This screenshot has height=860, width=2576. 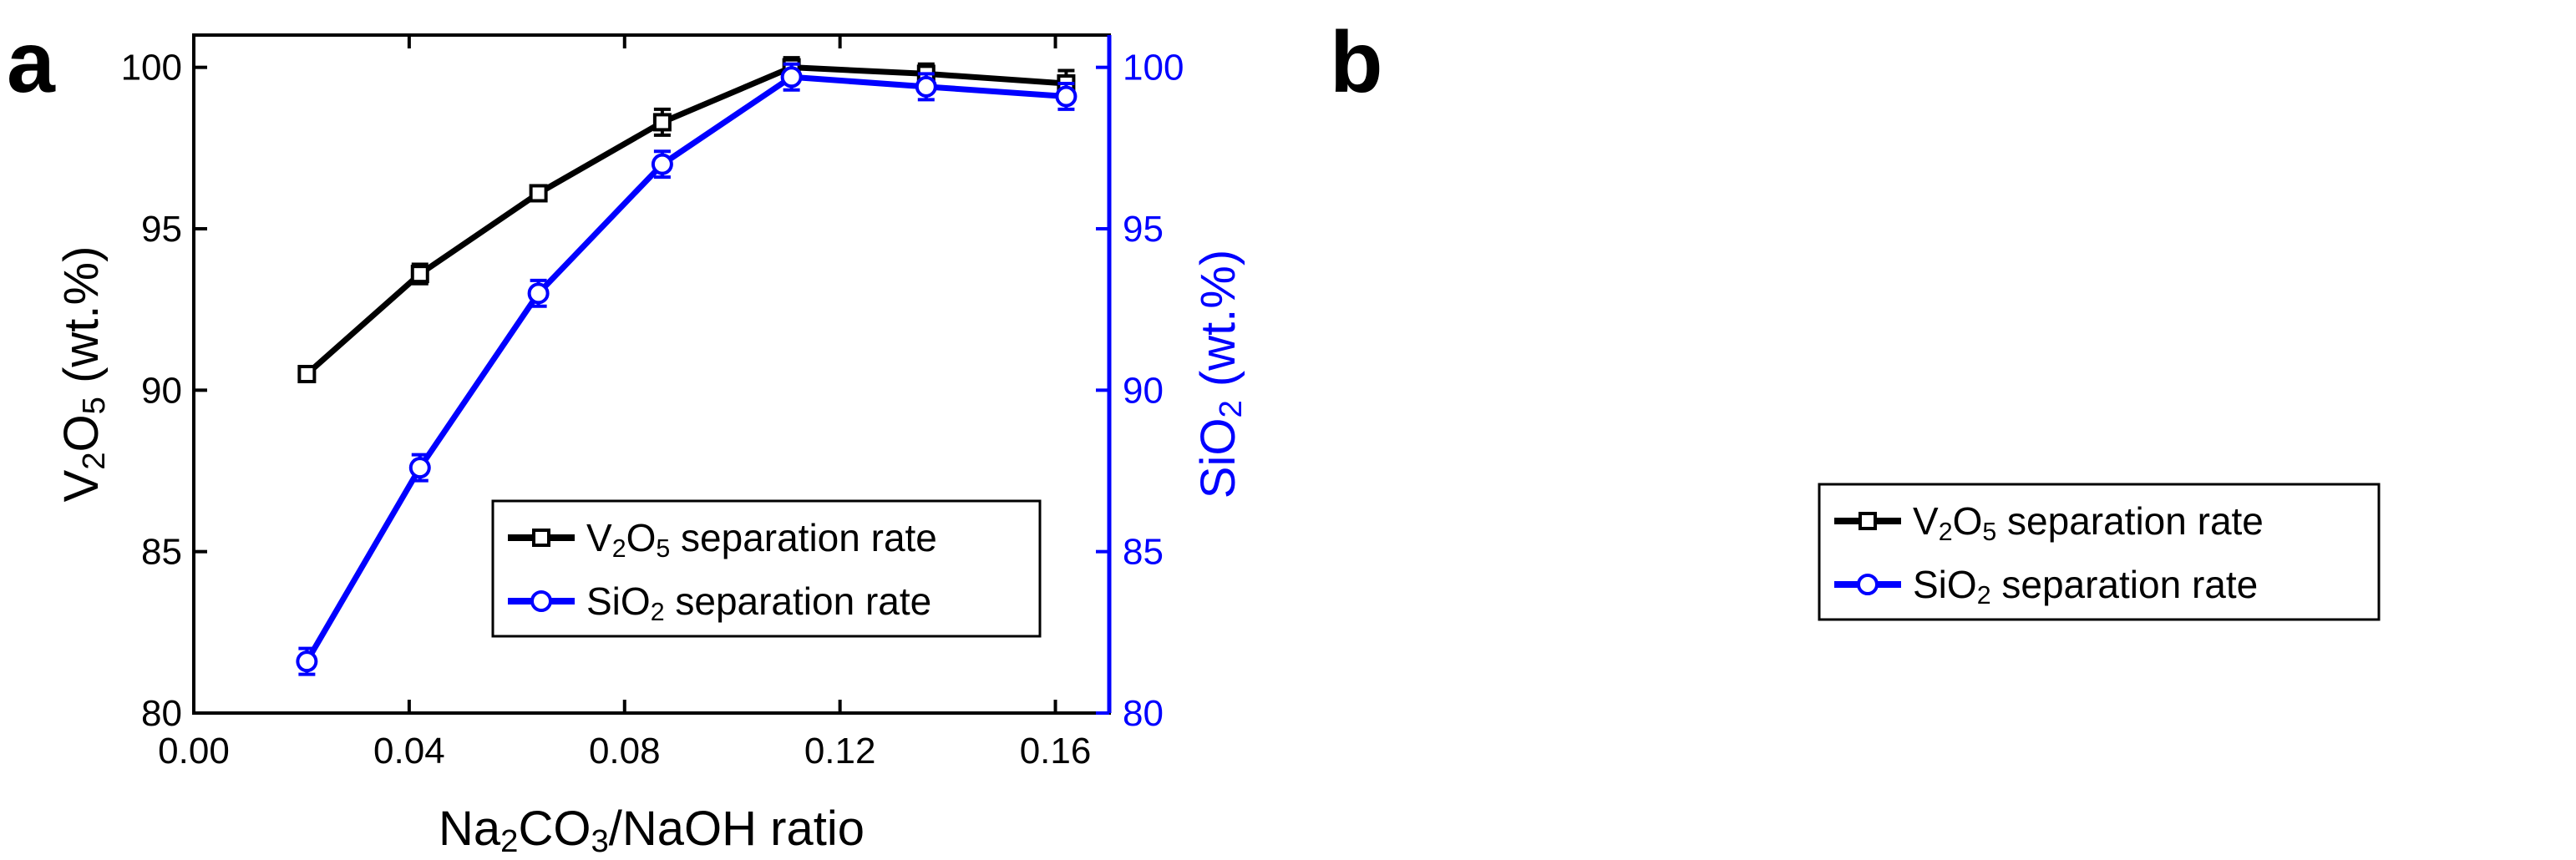 What do you see at coordinates (81, 321) in the screenshot?
I see `y-left-axis-title-part: (wt.%)` at bounding box center [81, 321].